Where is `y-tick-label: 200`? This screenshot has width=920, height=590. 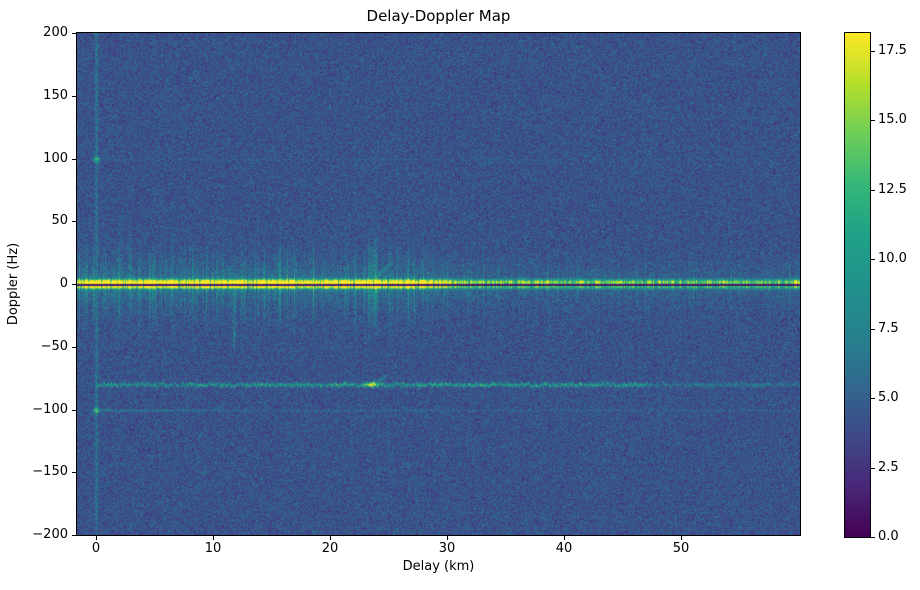
y-tick-label: 200 is located at coordinates (55, 32).